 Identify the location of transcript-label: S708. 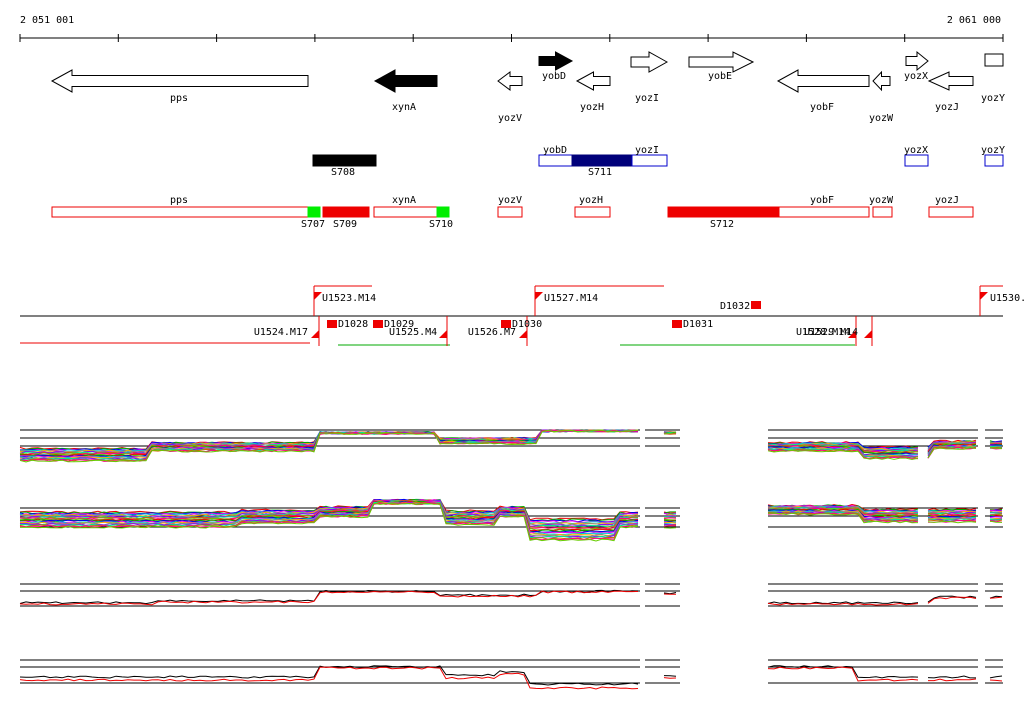
(343, 172).